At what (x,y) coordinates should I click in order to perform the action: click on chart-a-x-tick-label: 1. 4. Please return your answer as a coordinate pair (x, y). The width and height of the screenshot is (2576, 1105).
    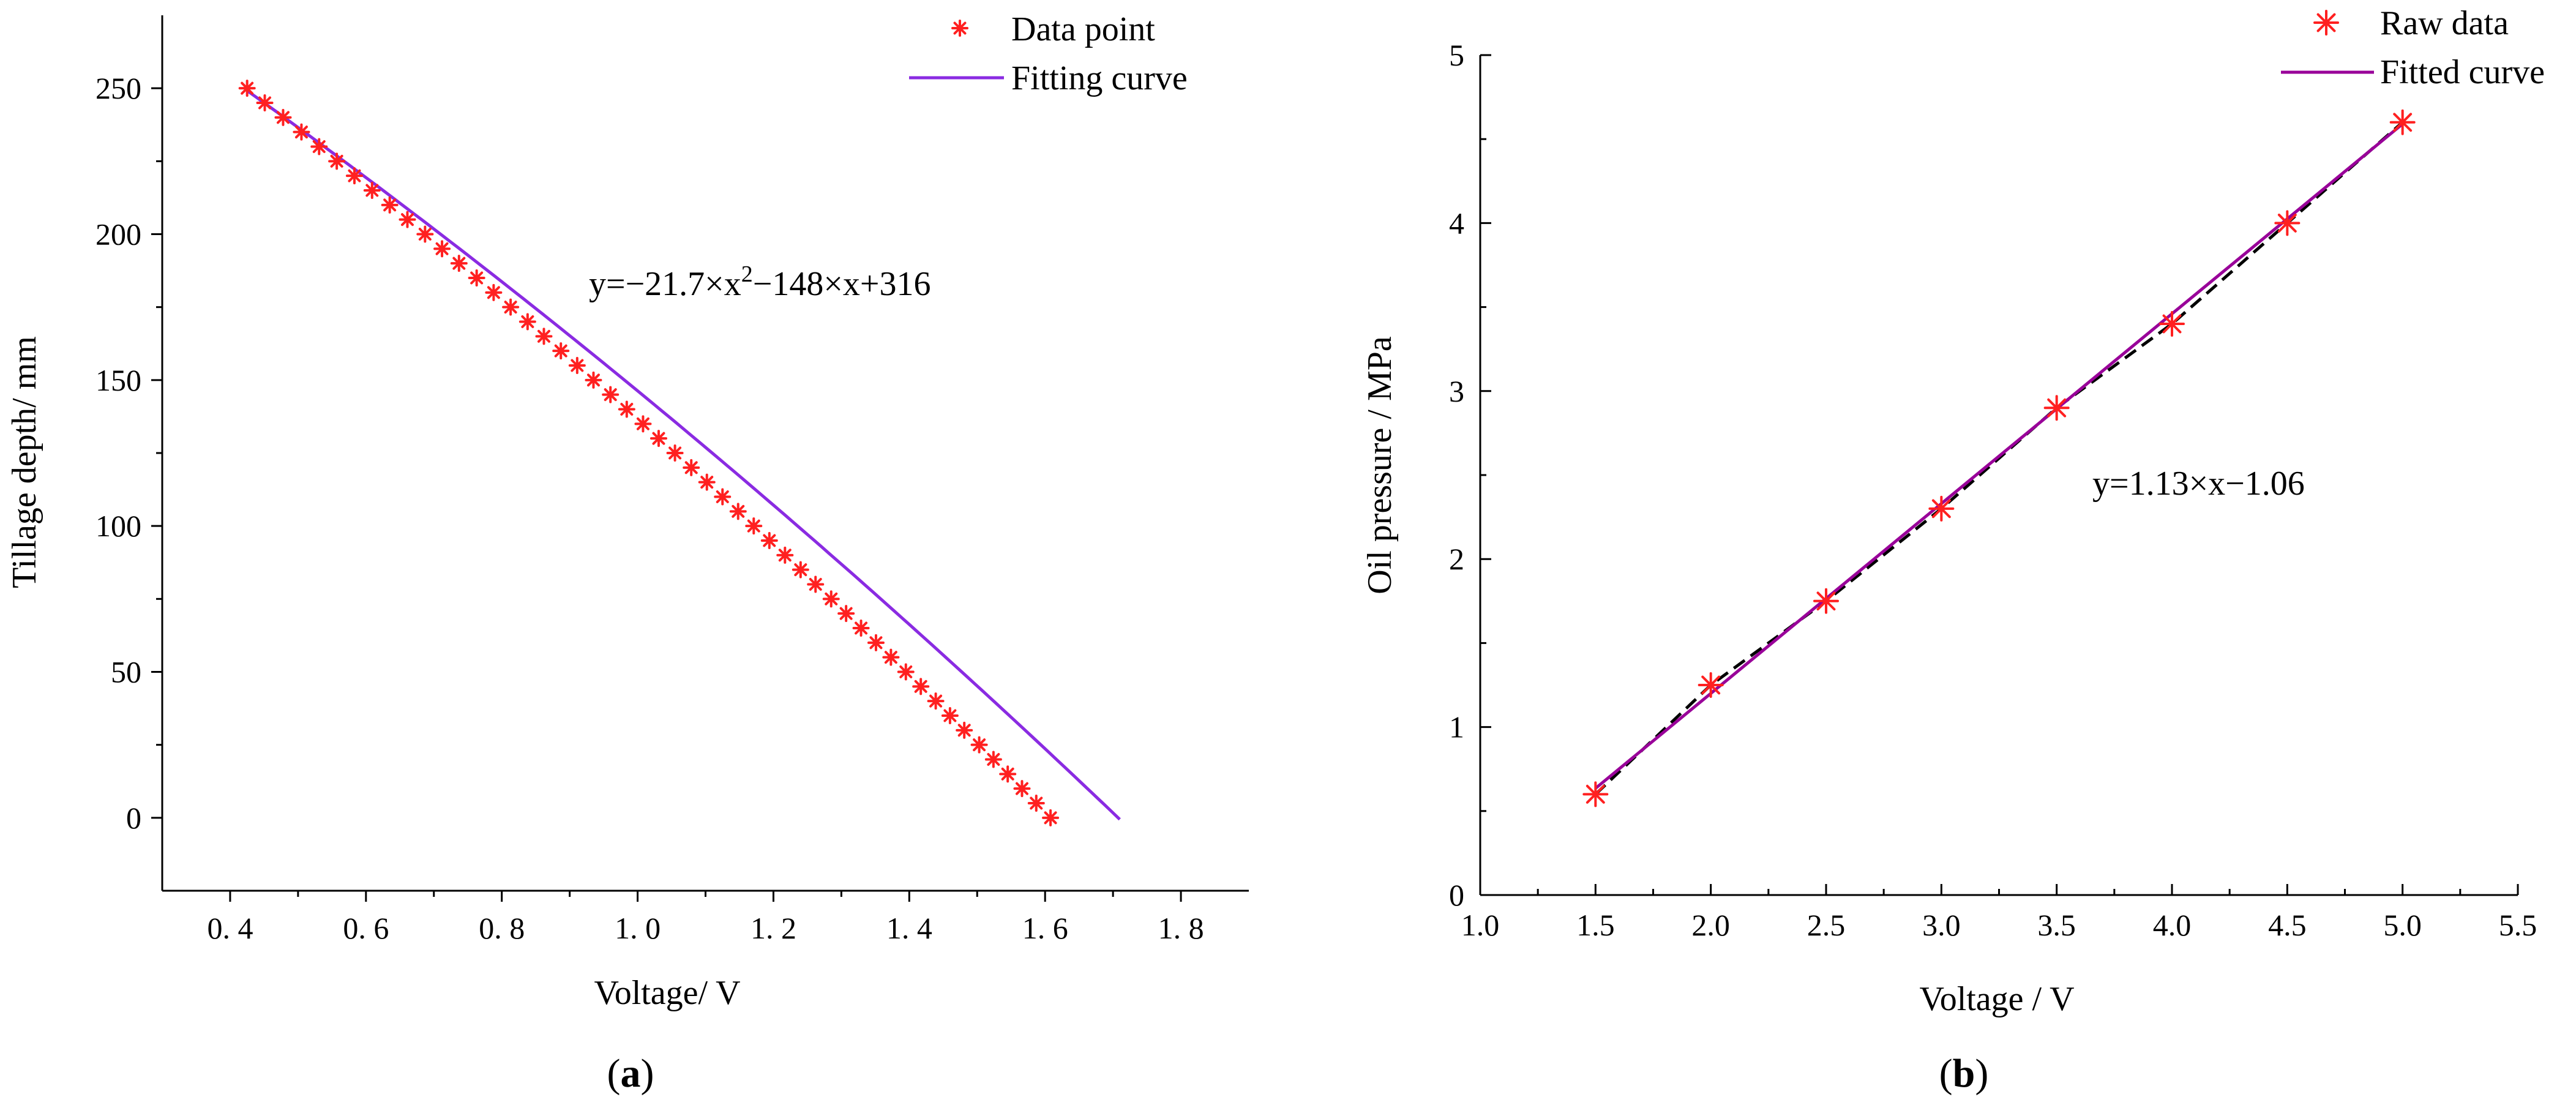
    Looking at the image, I should click on (909, 928).